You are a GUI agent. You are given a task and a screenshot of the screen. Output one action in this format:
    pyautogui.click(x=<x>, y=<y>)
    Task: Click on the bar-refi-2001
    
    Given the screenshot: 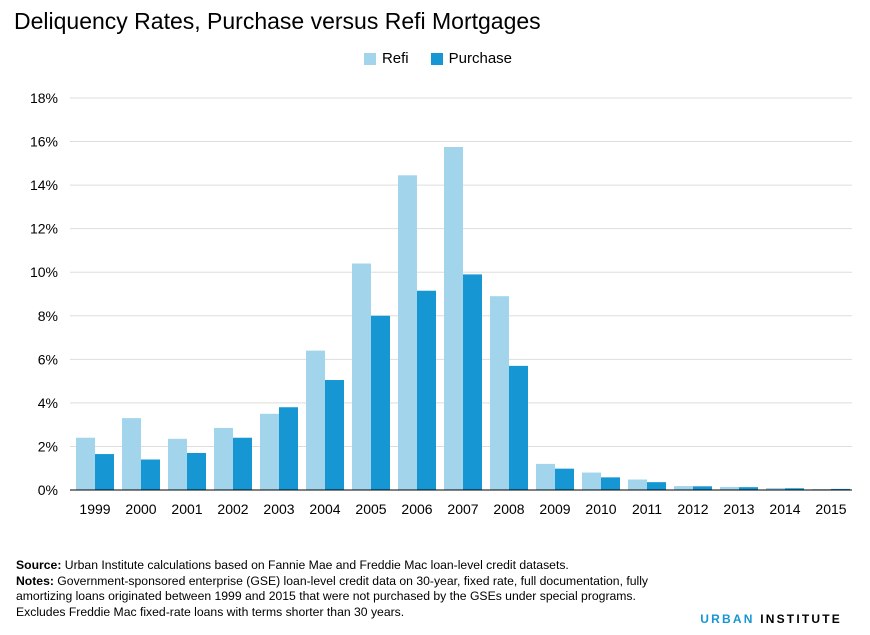 What is the action you would take?
    pyautogui.click(x=177, y=464)
    